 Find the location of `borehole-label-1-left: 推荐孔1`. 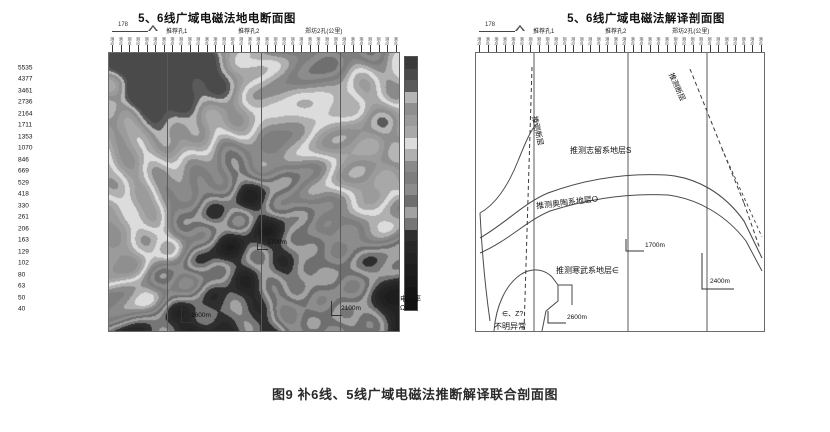

borehole-label-1-left: 推荐孔1 is located at coordinates (177, 32).